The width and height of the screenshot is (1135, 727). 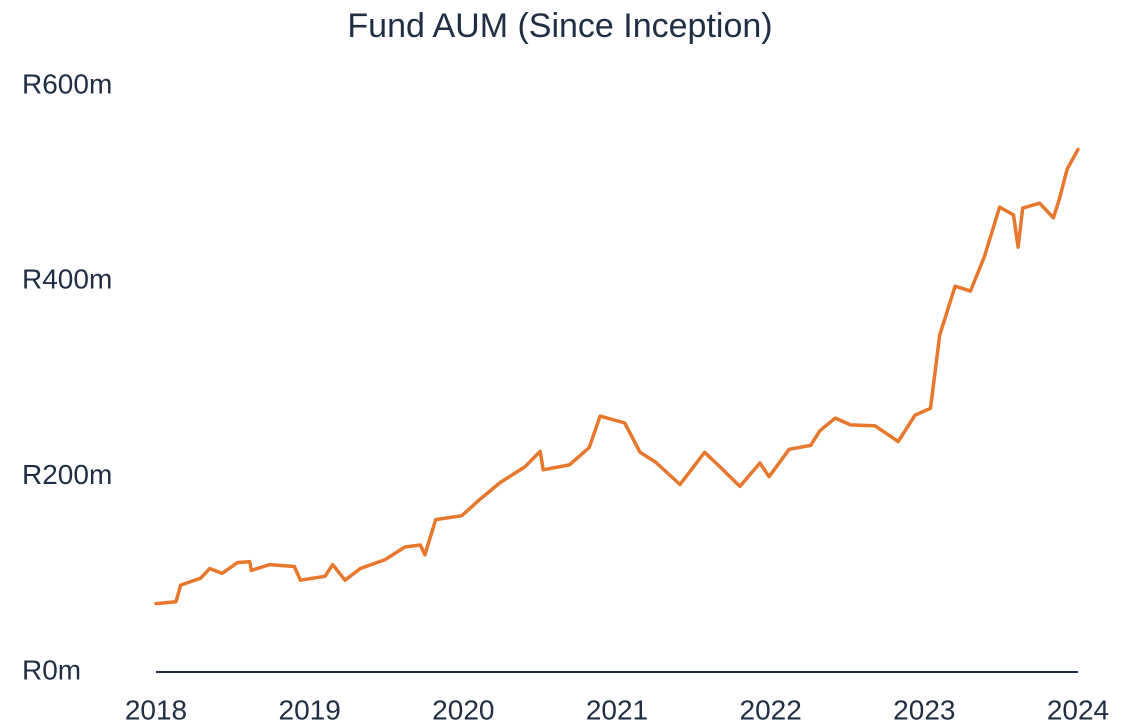 I want to click on y-tick-label: R200m, so click(x=67, y=474).